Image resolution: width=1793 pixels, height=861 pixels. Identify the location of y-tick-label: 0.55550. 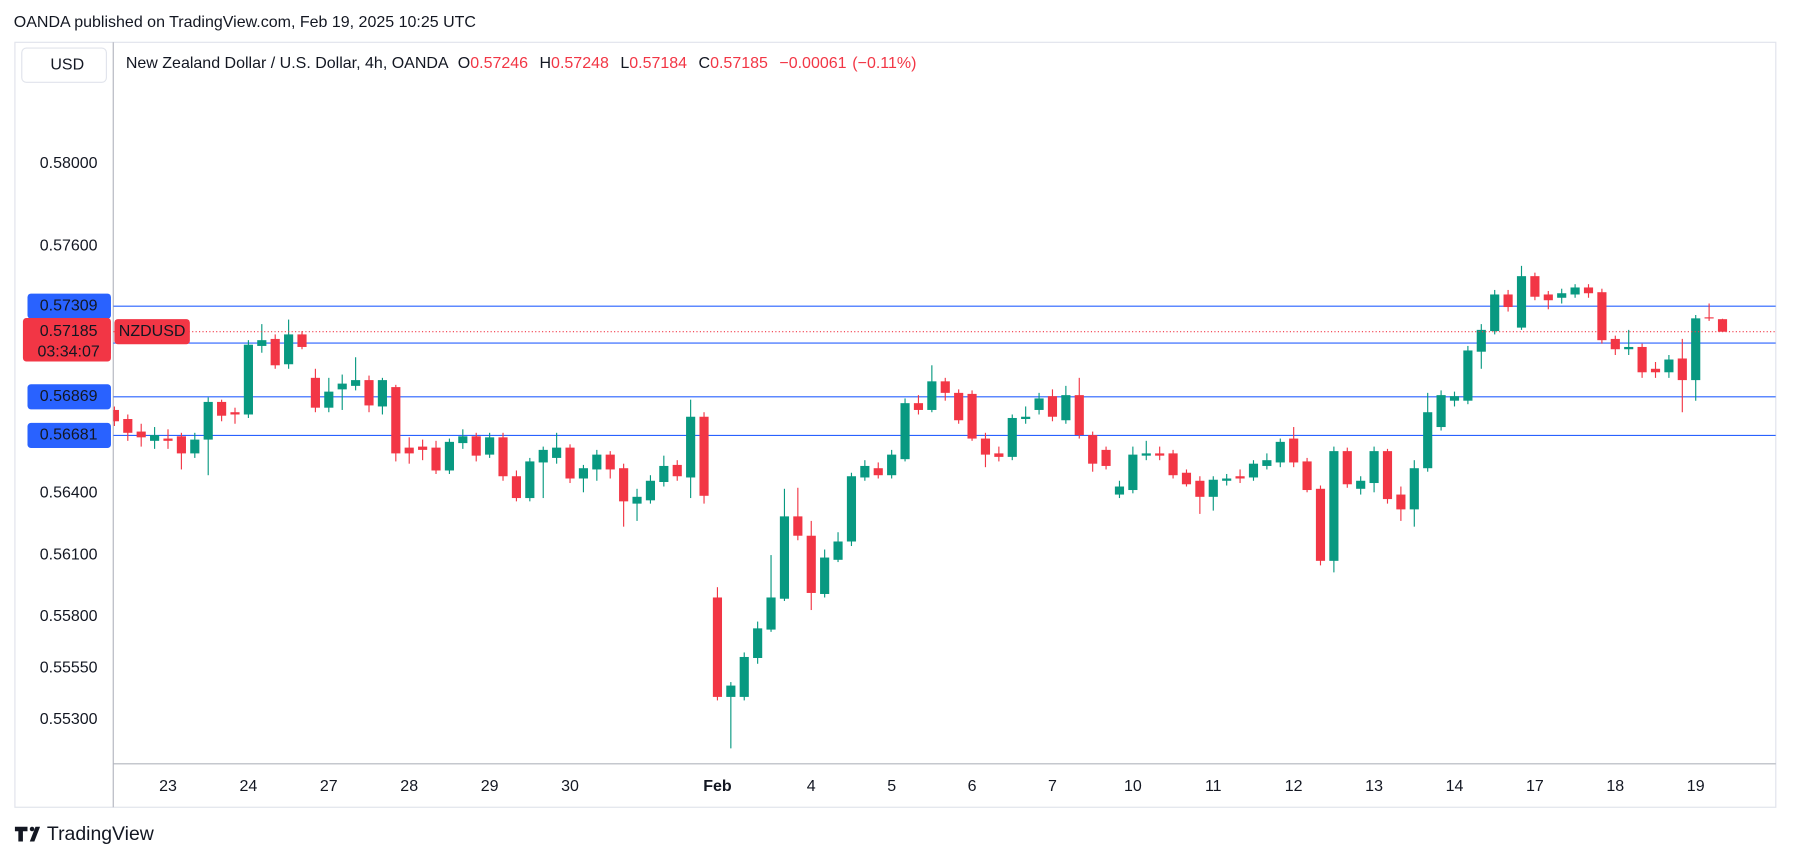
(69, 668).